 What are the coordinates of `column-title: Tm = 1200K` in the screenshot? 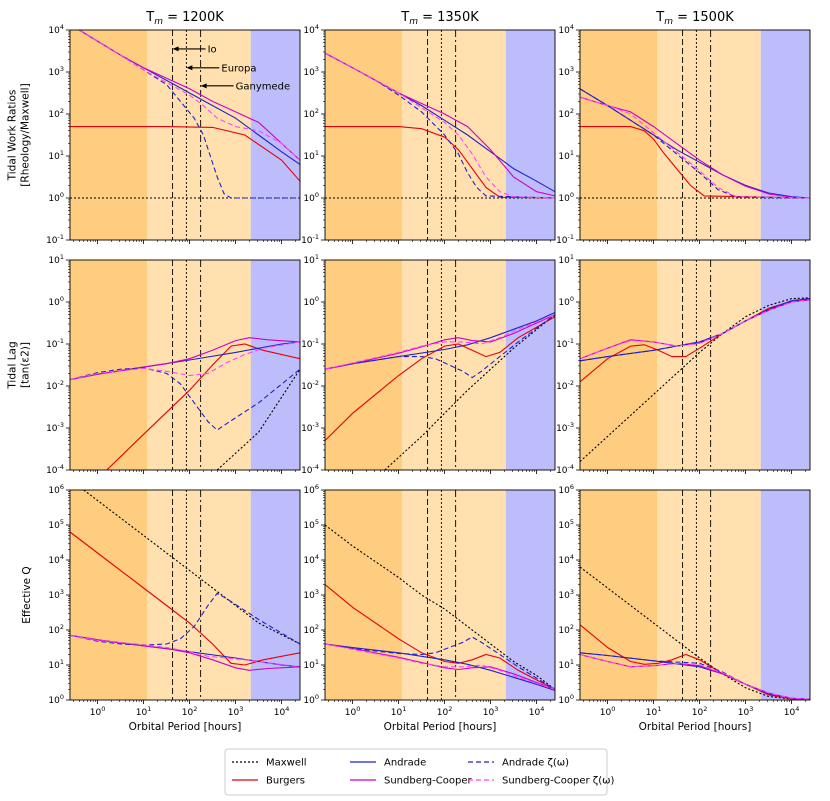 It's located at (184, 18).